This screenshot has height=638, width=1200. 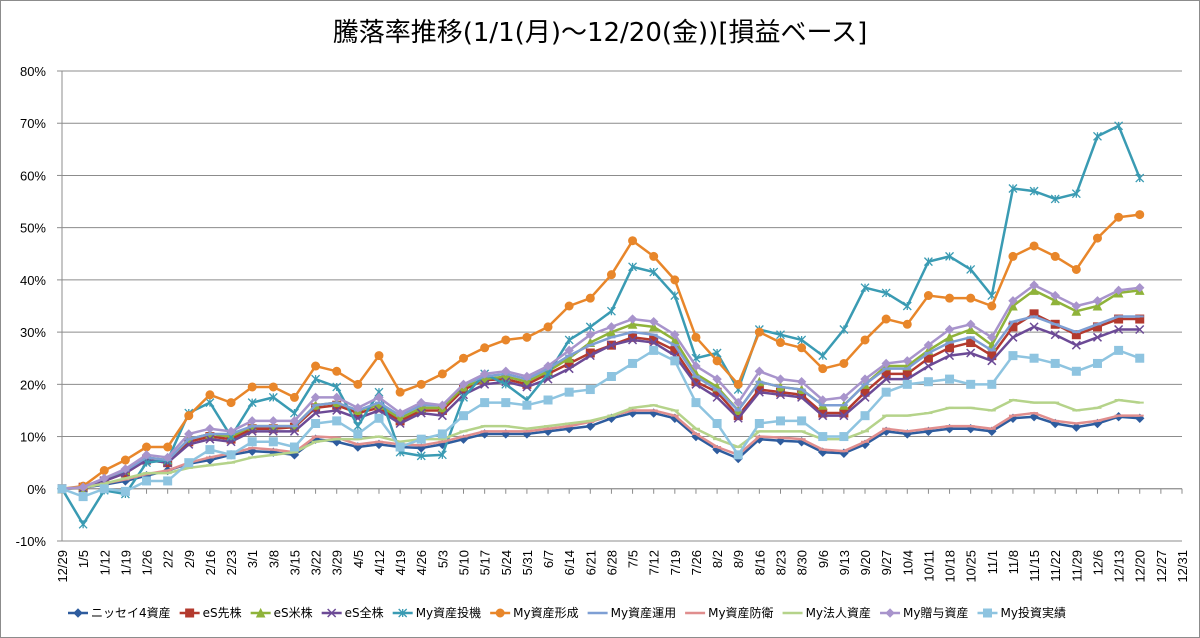 I want to click on x-tick-label: 11/29, so click(x=1076, y=566).